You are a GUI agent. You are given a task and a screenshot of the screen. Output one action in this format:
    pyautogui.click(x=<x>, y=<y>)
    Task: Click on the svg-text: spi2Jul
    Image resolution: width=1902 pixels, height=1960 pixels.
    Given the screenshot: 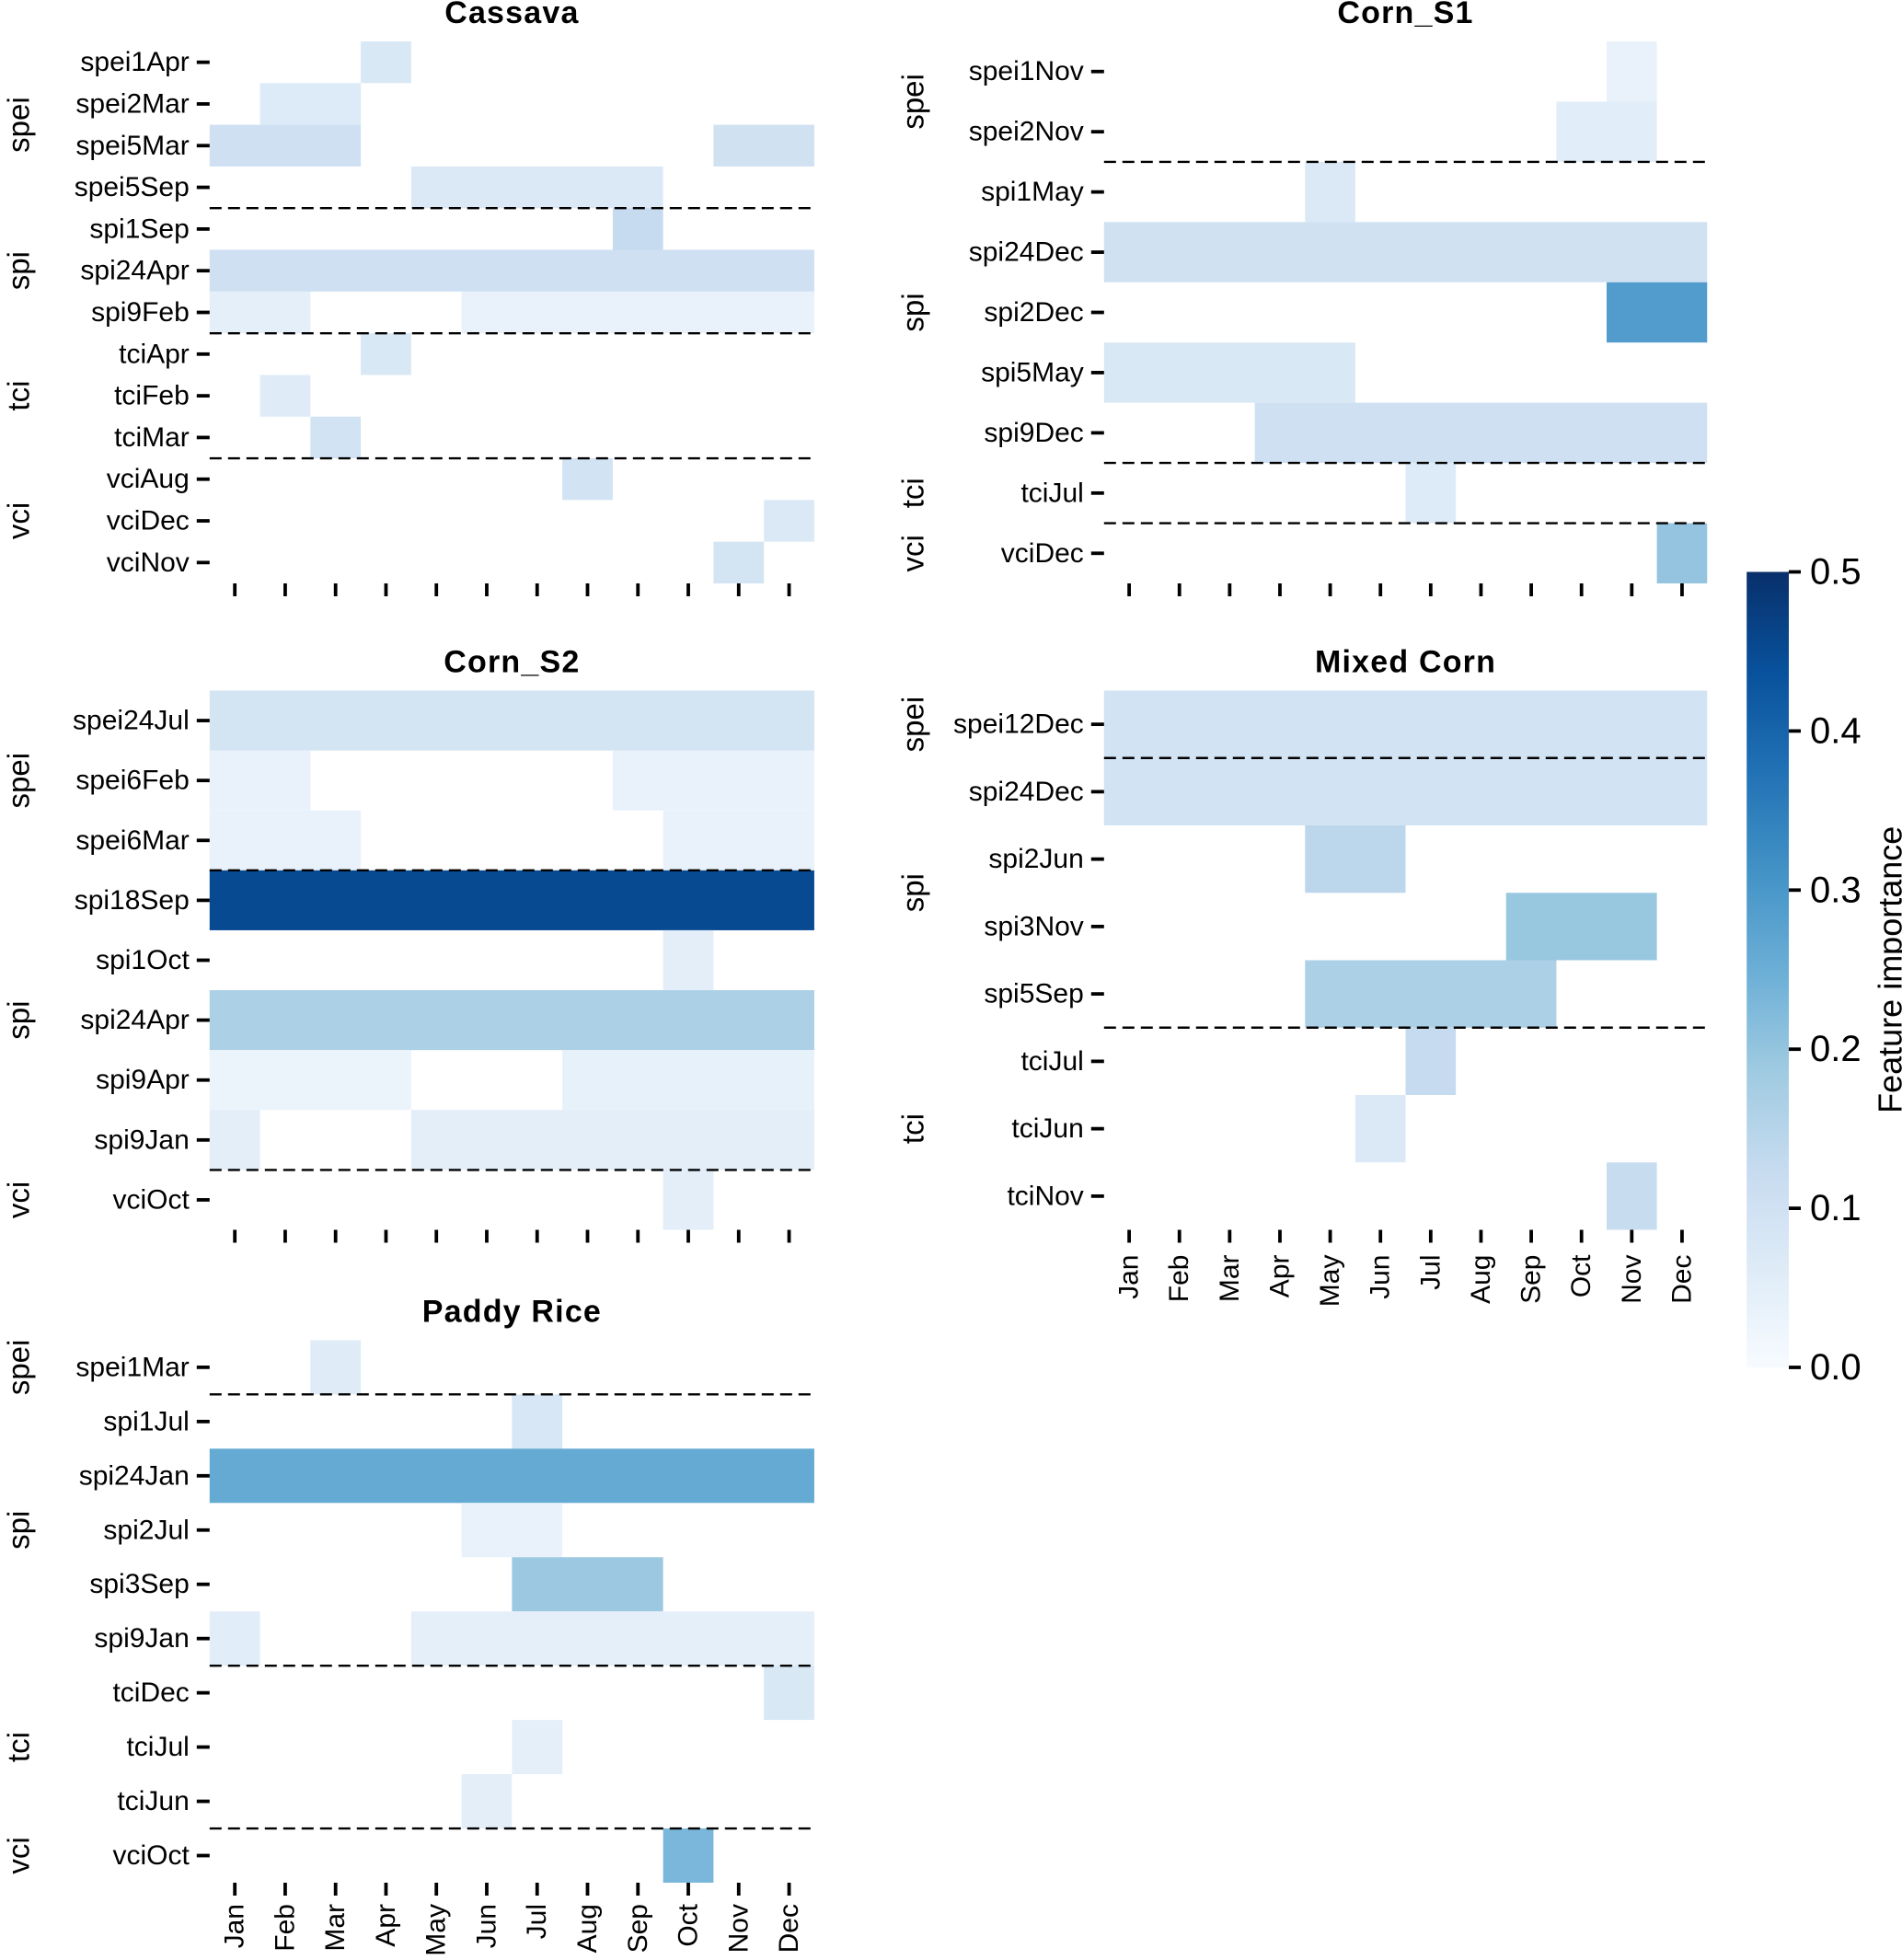 What is the action you would take?
    pyautogui.click(x=146, y=1530)
    